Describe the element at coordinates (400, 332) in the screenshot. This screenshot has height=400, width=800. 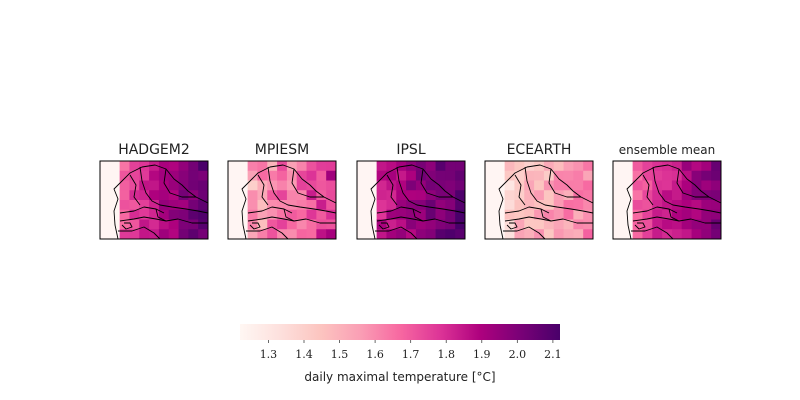
I see `colorbar-gradient` at that location.